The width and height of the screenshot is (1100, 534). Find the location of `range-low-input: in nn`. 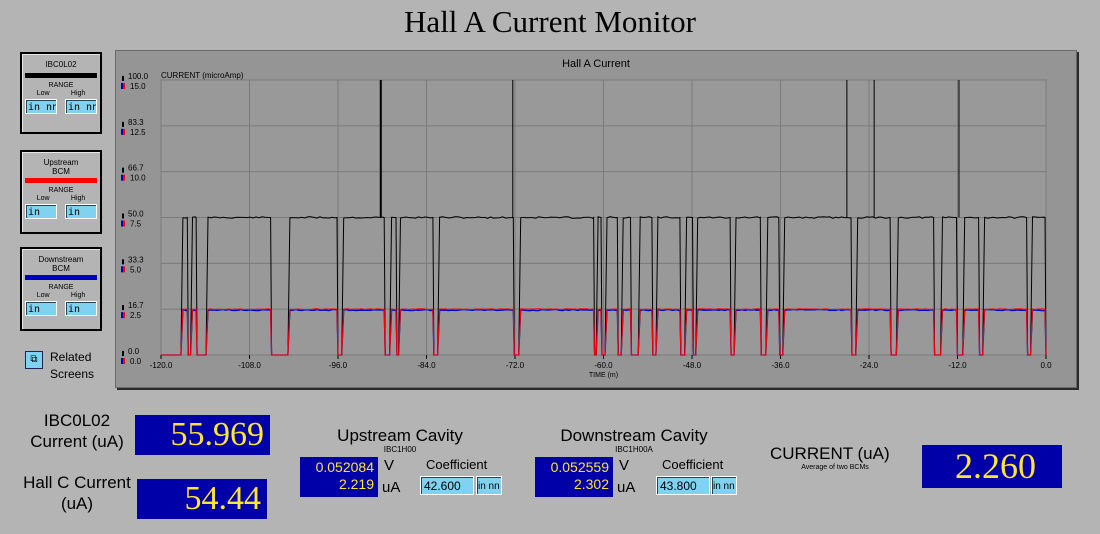

range-low-input: in nn is located at coordinates (41, 106).